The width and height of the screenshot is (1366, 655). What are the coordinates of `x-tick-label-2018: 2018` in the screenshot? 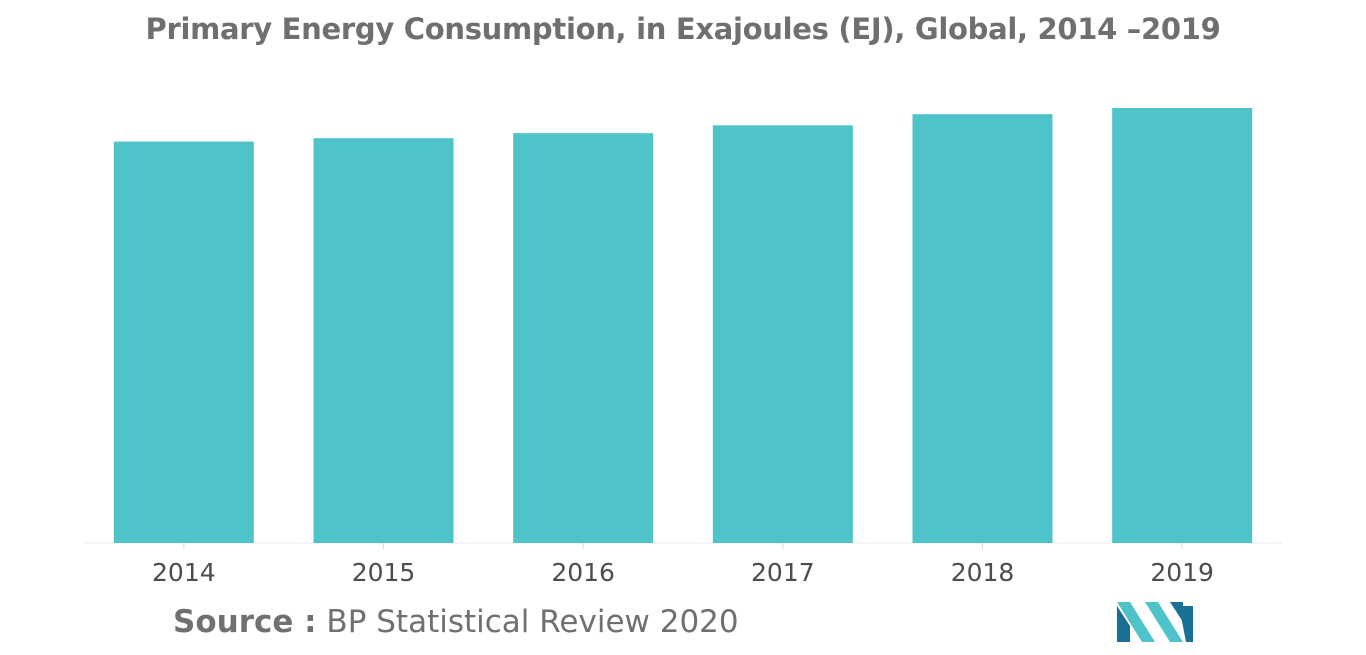 It's located at (983, 572).